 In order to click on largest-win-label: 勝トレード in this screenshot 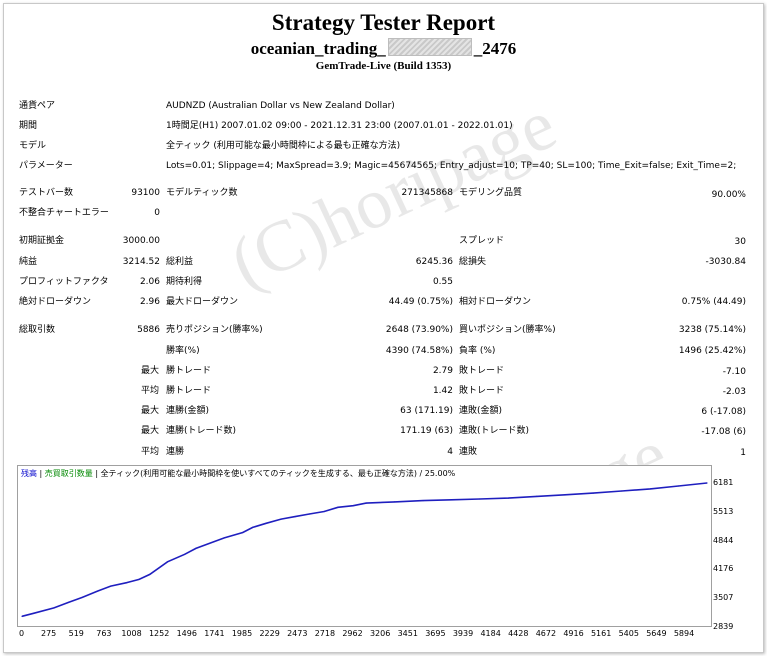, I will do `click(189, 371)`.